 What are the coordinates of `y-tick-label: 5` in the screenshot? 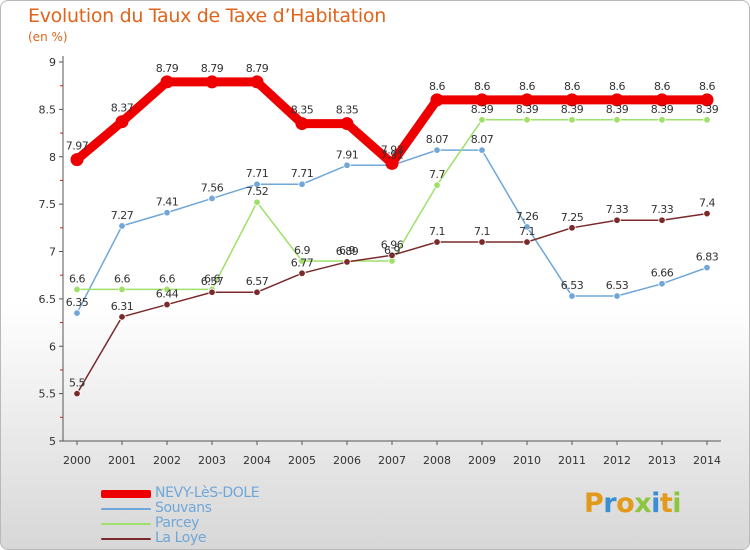 It's located at (52, 441).